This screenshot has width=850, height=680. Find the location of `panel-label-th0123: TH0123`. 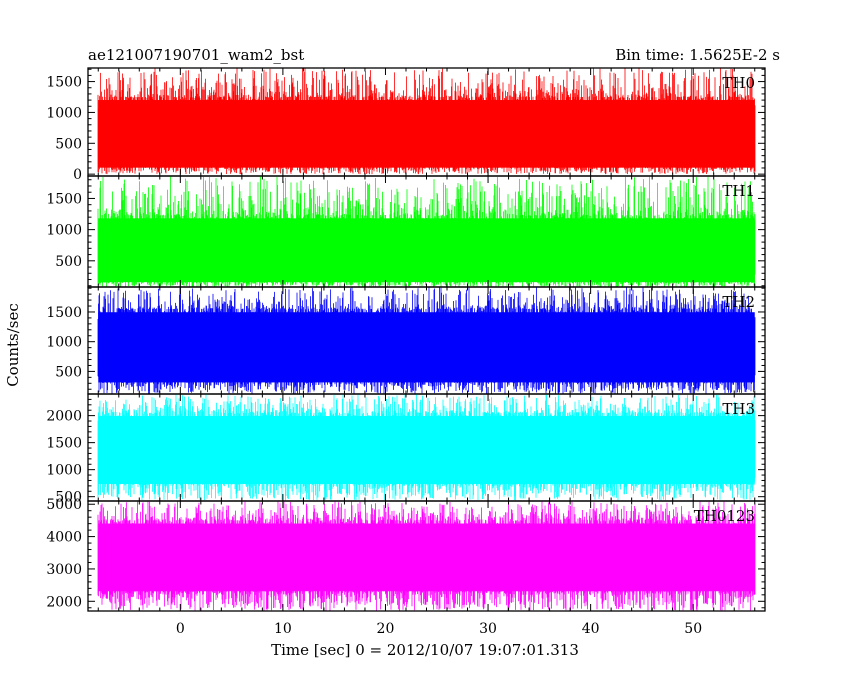

panel-label-th0123: TH0123 is located at coordinates (724, 516).